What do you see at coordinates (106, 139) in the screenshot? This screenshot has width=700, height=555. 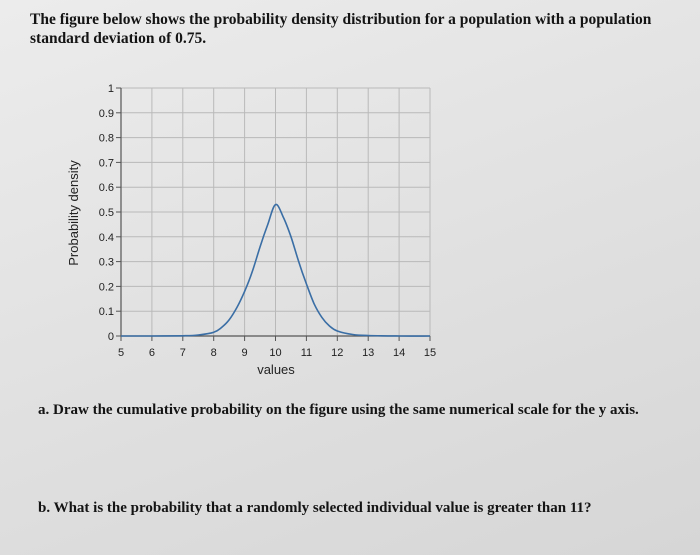 I see `y-tick-label: 0.8` at bounding box center [106, 139].